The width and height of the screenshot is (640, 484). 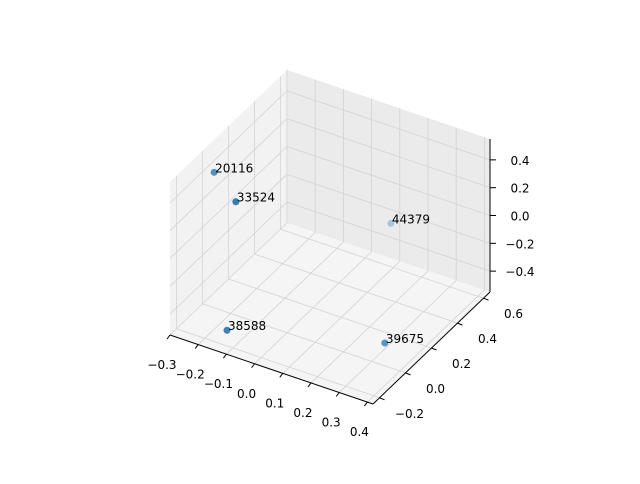 I want to click on x-tick-label: 0.1, so click(x=274, y=403).